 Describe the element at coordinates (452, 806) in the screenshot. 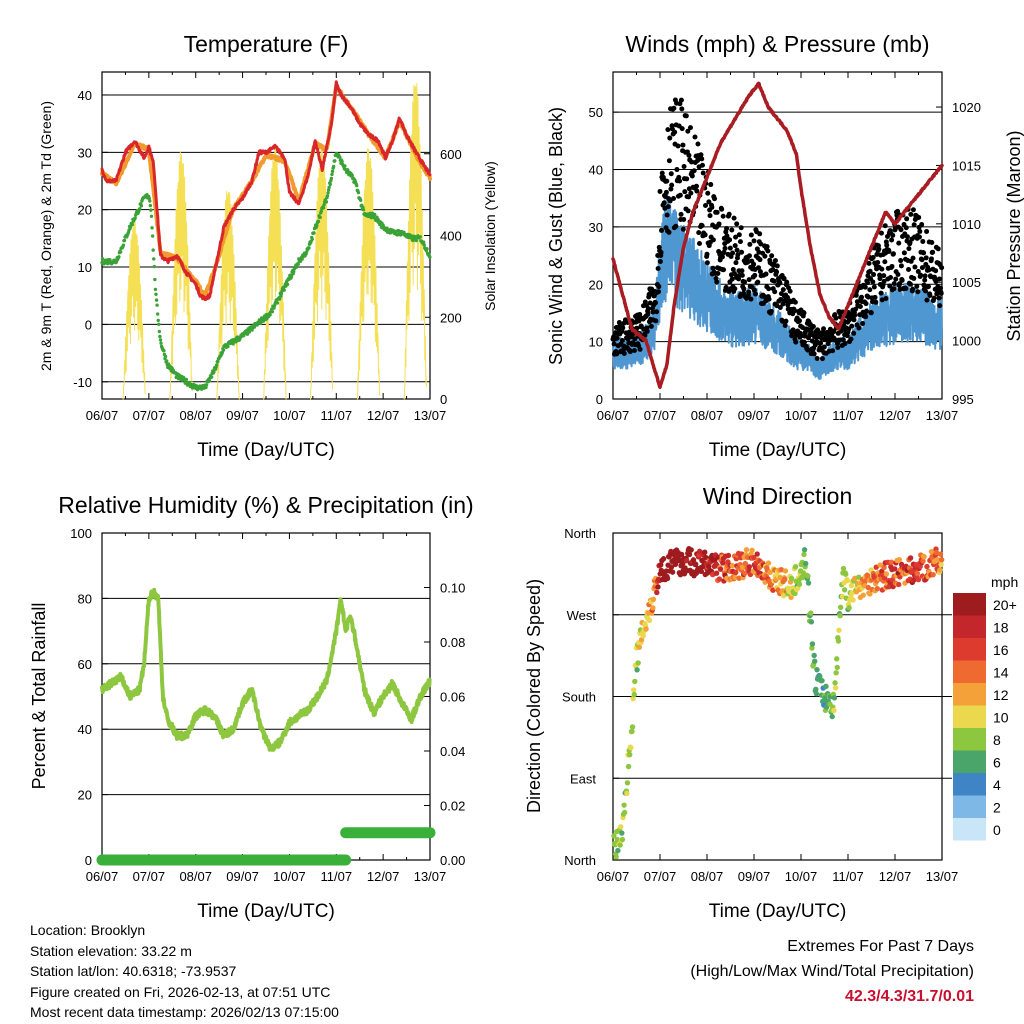

I see `y-right-tick-label: 0.02` at that location.